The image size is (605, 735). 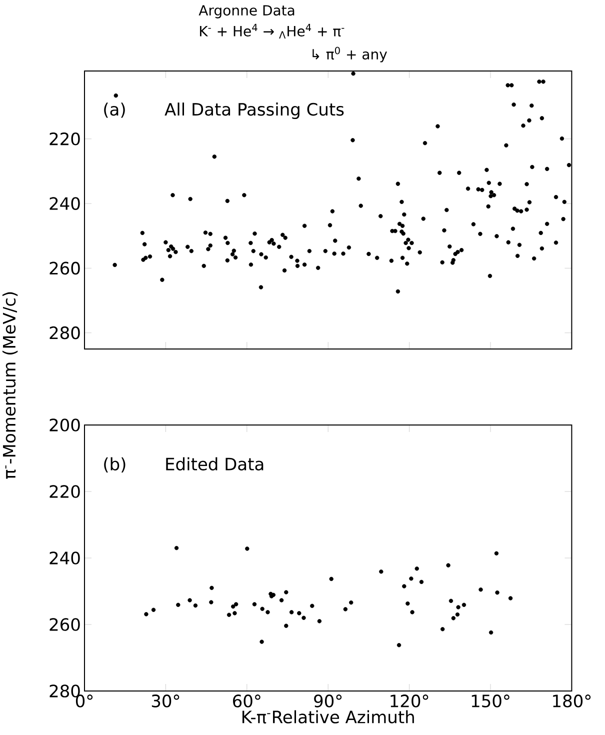 What do you see at coordinates (491, 701) in the screenshot?
I see `x-tick-label: 150°` at bounding box center [491, 701].